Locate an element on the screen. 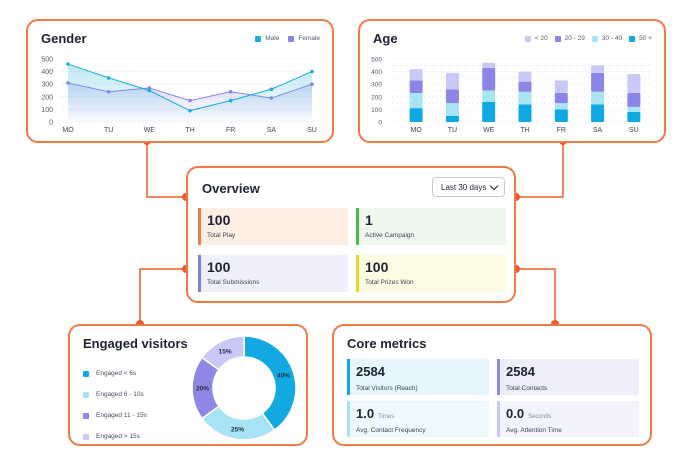 The height and width of the screenshot is (474, 692). x-tick-label: FR is located at coordinates (230, 130).